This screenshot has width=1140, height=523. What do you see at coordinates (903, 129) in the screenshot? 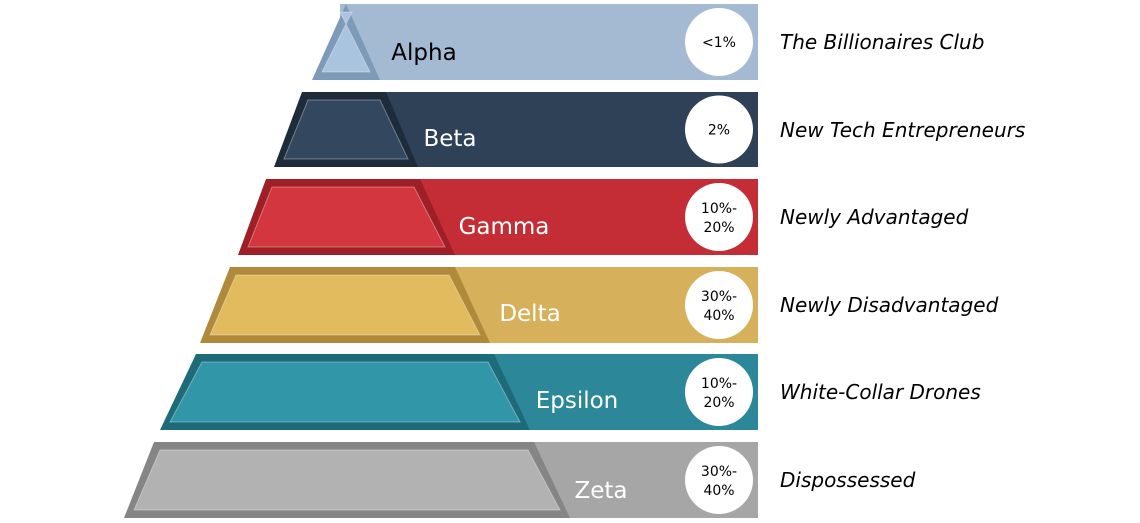
I see `tier-description: New Tech Entrepreneurs` at bounding box center [903, 129].